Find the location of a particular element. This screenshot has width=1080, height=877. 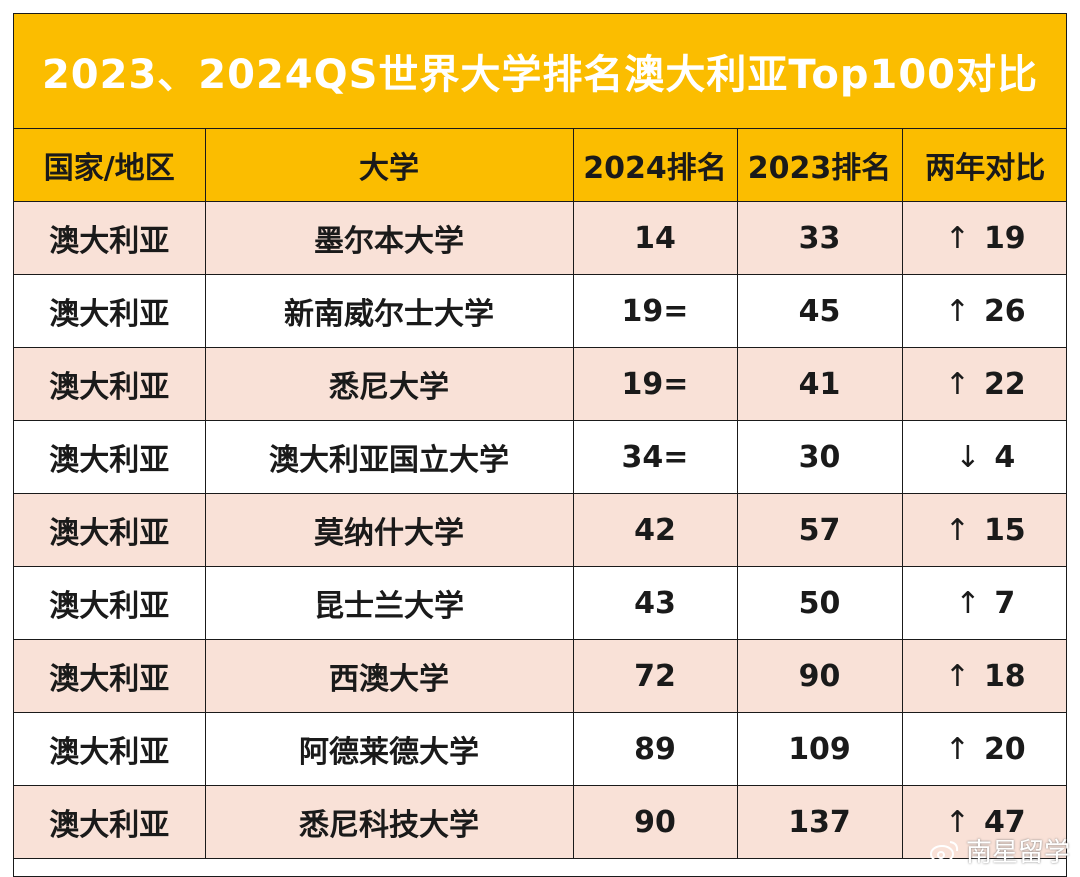

table-row: 澳大利亚 澳大利亚国立大学 34= 30 ↓ 4 is located at coordinates (540, 457).